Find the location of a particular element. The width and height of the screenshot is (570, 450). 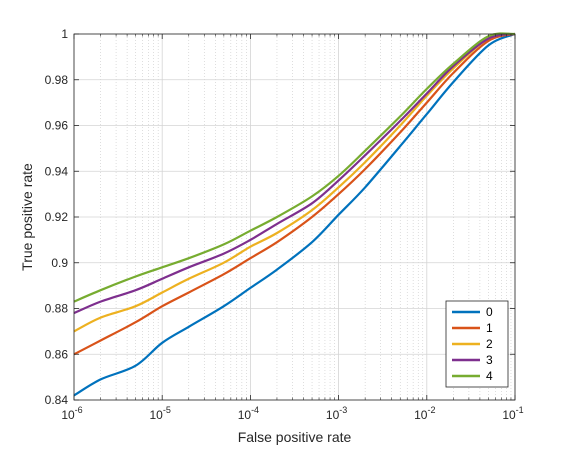

y-tick-label: 0.86 is located at coordinates (57, 354).